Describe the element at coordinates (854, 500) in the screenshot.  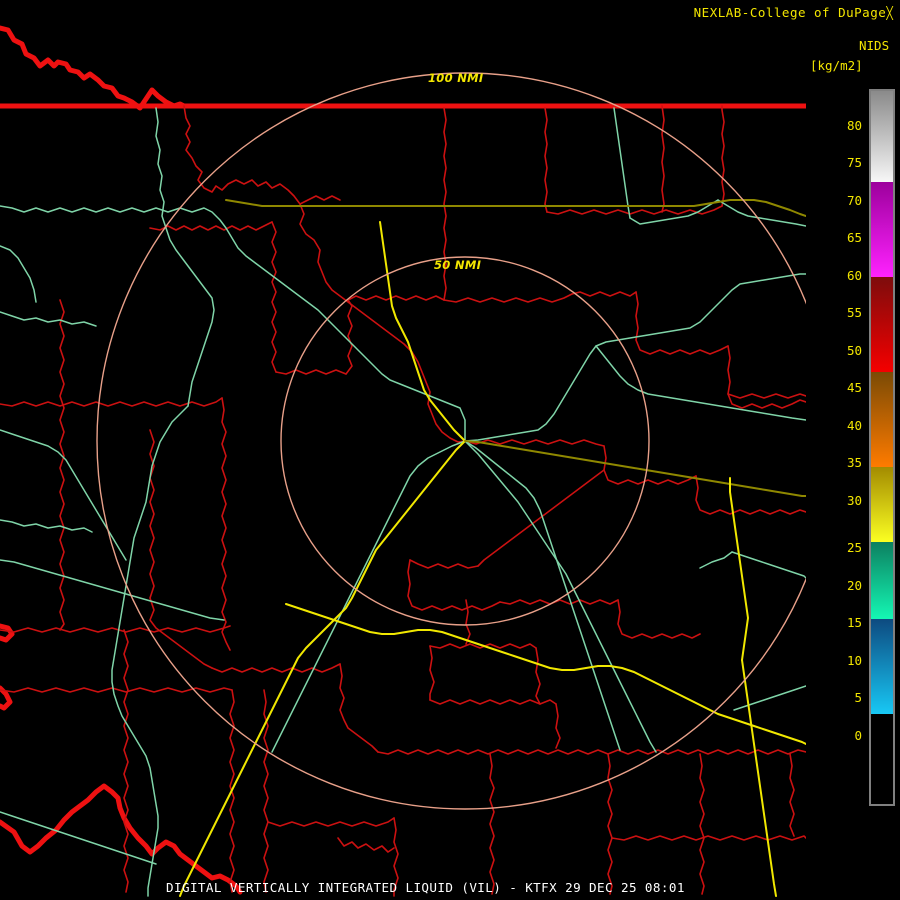
I see `scale-tick-30: 30` at that location.